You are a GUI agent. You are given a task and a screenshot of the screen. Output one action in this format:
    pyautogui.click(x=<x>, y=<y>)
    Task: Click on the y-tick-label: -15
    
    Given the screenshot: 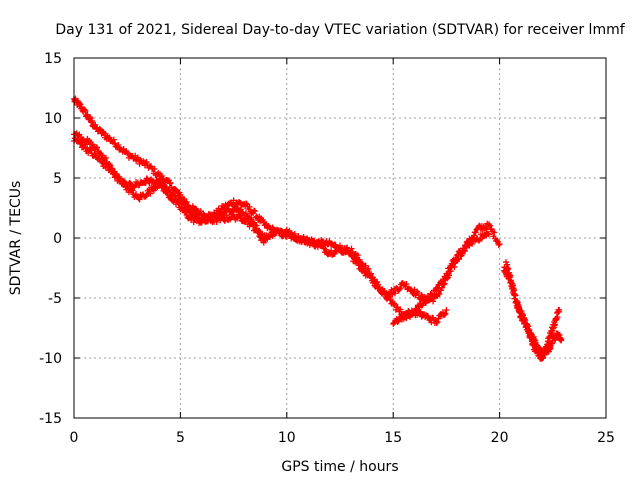 What is the action you would take?
    pyautogui.click(x=50, y=419)
    